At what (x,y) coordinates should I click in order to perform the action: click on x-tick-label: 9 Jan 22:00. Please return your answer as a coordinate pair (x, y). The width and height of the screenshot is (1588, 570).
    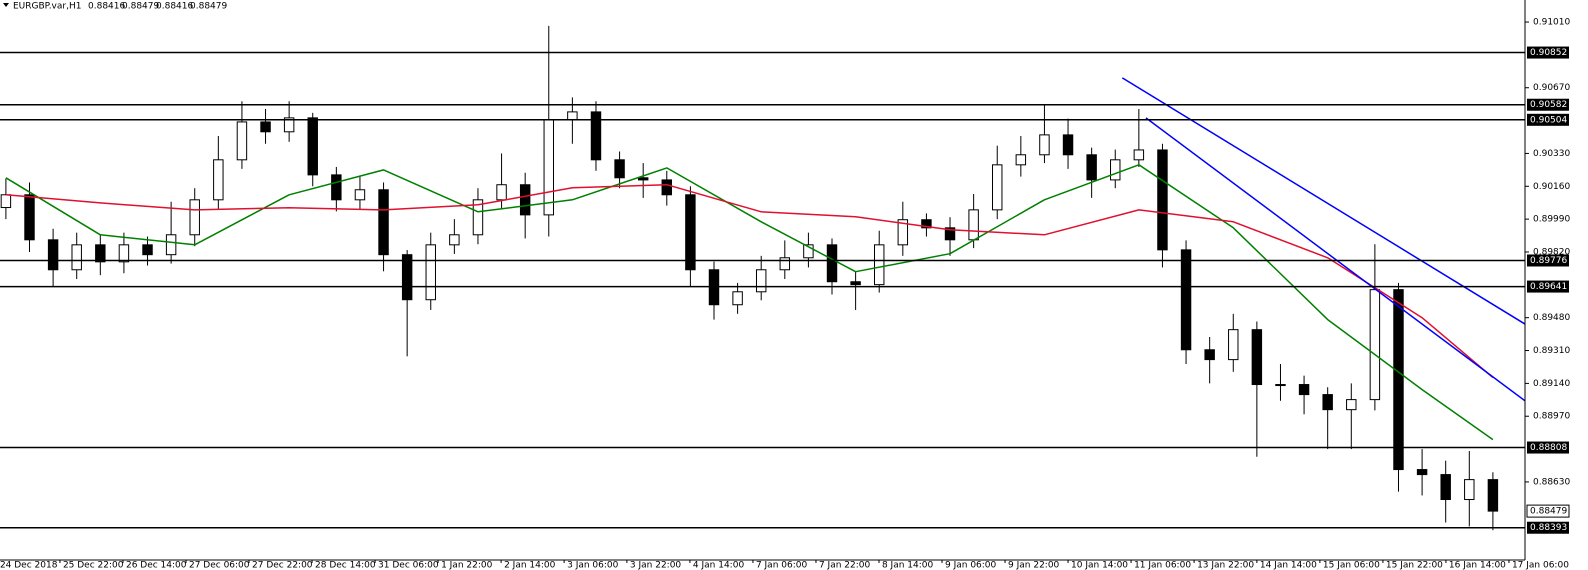
    Looking at the image, I should click on (1034, 565).